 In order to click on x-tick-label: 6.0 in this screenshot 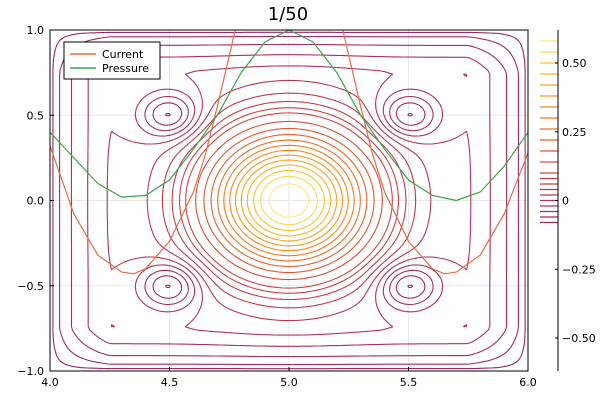, I will do `click(528, 382)`.